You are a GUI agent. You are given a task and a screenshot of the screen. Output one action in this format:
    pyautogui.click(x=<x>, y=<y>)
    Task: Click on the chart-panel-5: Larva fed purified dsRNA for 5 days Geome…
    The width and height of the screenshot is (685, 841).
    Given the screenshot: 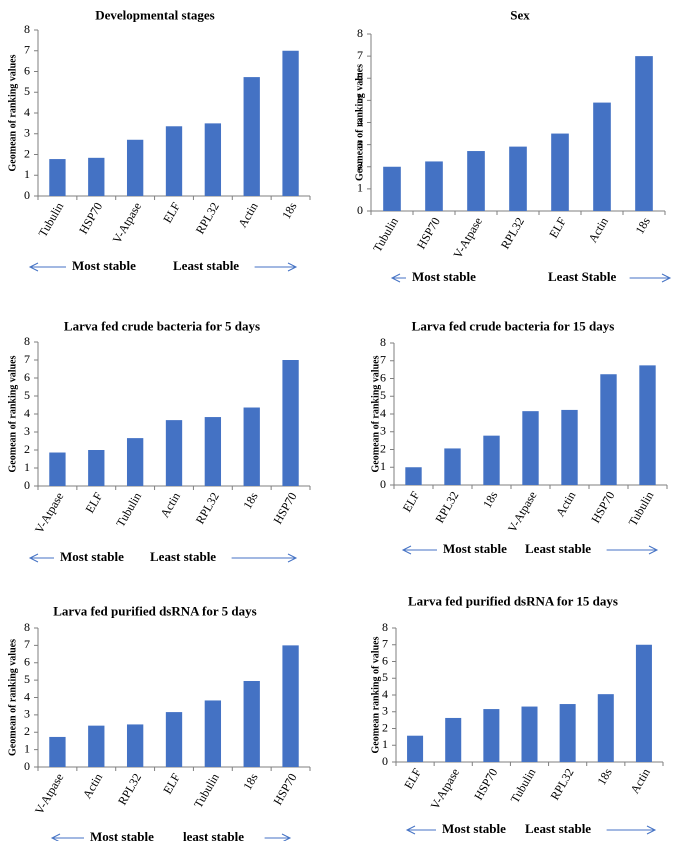 What is the action you would take?
    pyautogui.click(x=159, y=722)
    